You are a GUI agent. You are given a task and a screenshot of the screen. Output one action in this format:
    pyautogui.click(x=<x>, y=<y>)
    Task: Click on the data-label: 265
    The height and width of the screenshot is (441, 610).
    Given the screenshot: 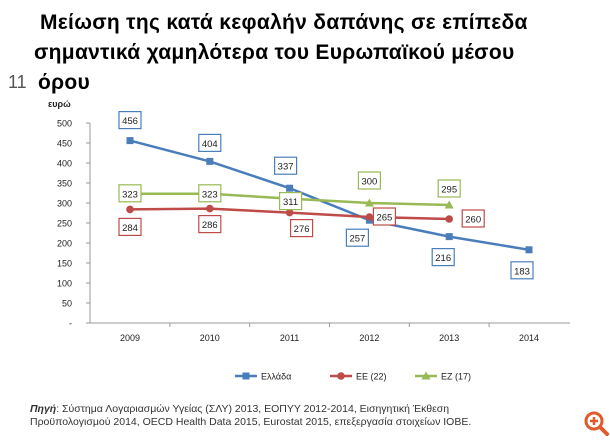 What is the action you would take?
    pyautogui.click(x=384, y=218)
    